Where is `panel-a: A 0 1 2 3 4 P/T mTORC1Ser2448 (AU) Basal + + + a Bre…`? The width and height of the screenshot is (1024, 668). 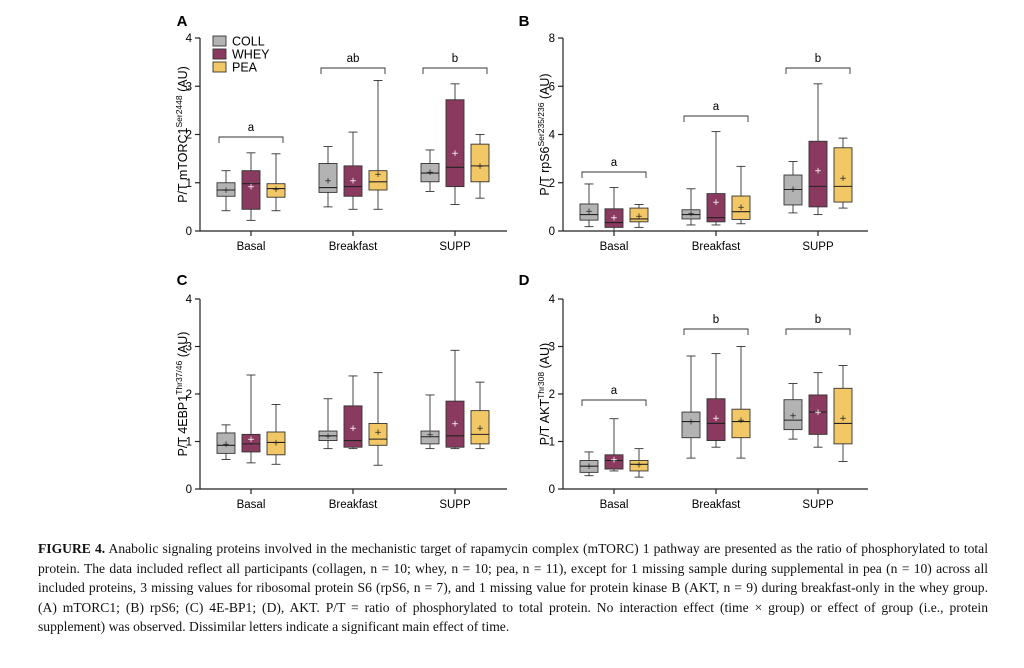
panel-a: A 0 1 2 3 4 P/T mTORC1Ser2448 (AU) Basal + + + a Bre… is located at coordinates (340, 133).